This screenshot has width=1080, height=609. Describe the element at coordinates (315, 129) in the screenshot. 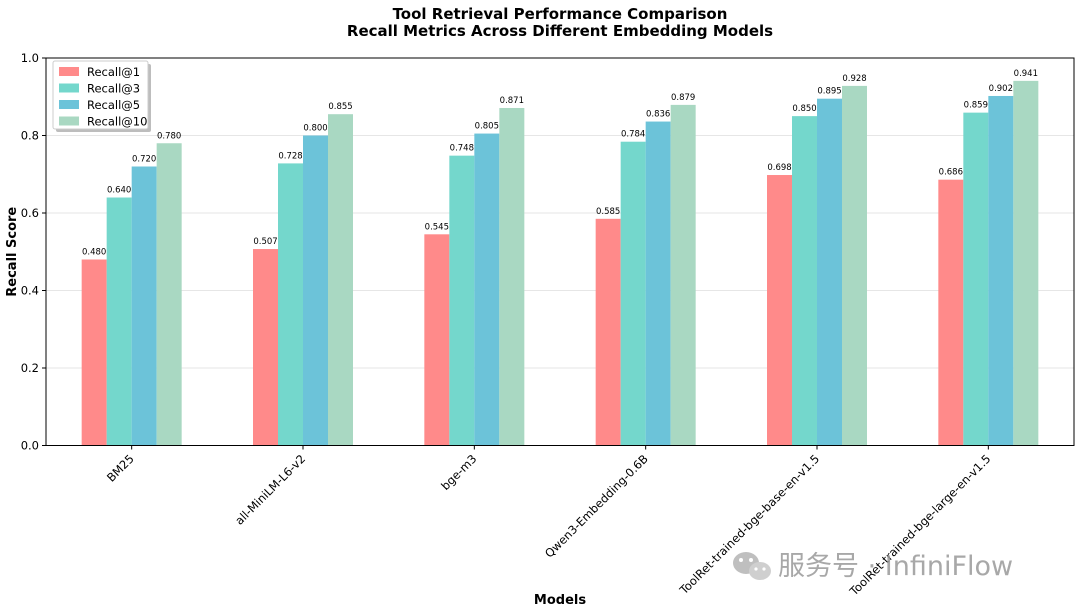

I see `bar-value-label: 0.800` at that location.